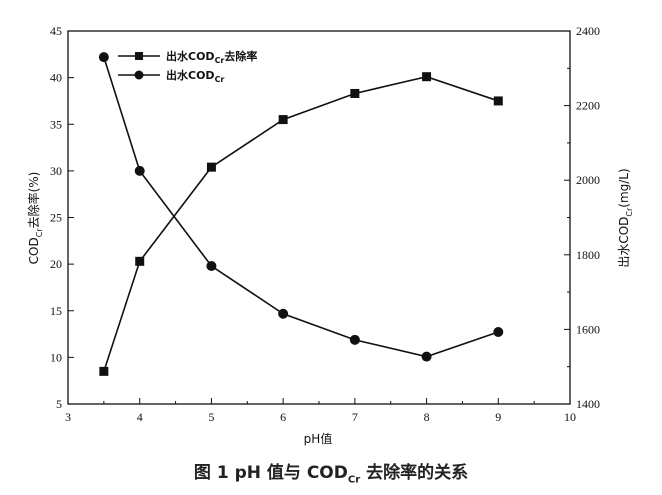 The image size is (662, 495). I want to click on y-left-axis-ticks: 5 10 15 20 25 30 35 40 45, so click(62, 217).